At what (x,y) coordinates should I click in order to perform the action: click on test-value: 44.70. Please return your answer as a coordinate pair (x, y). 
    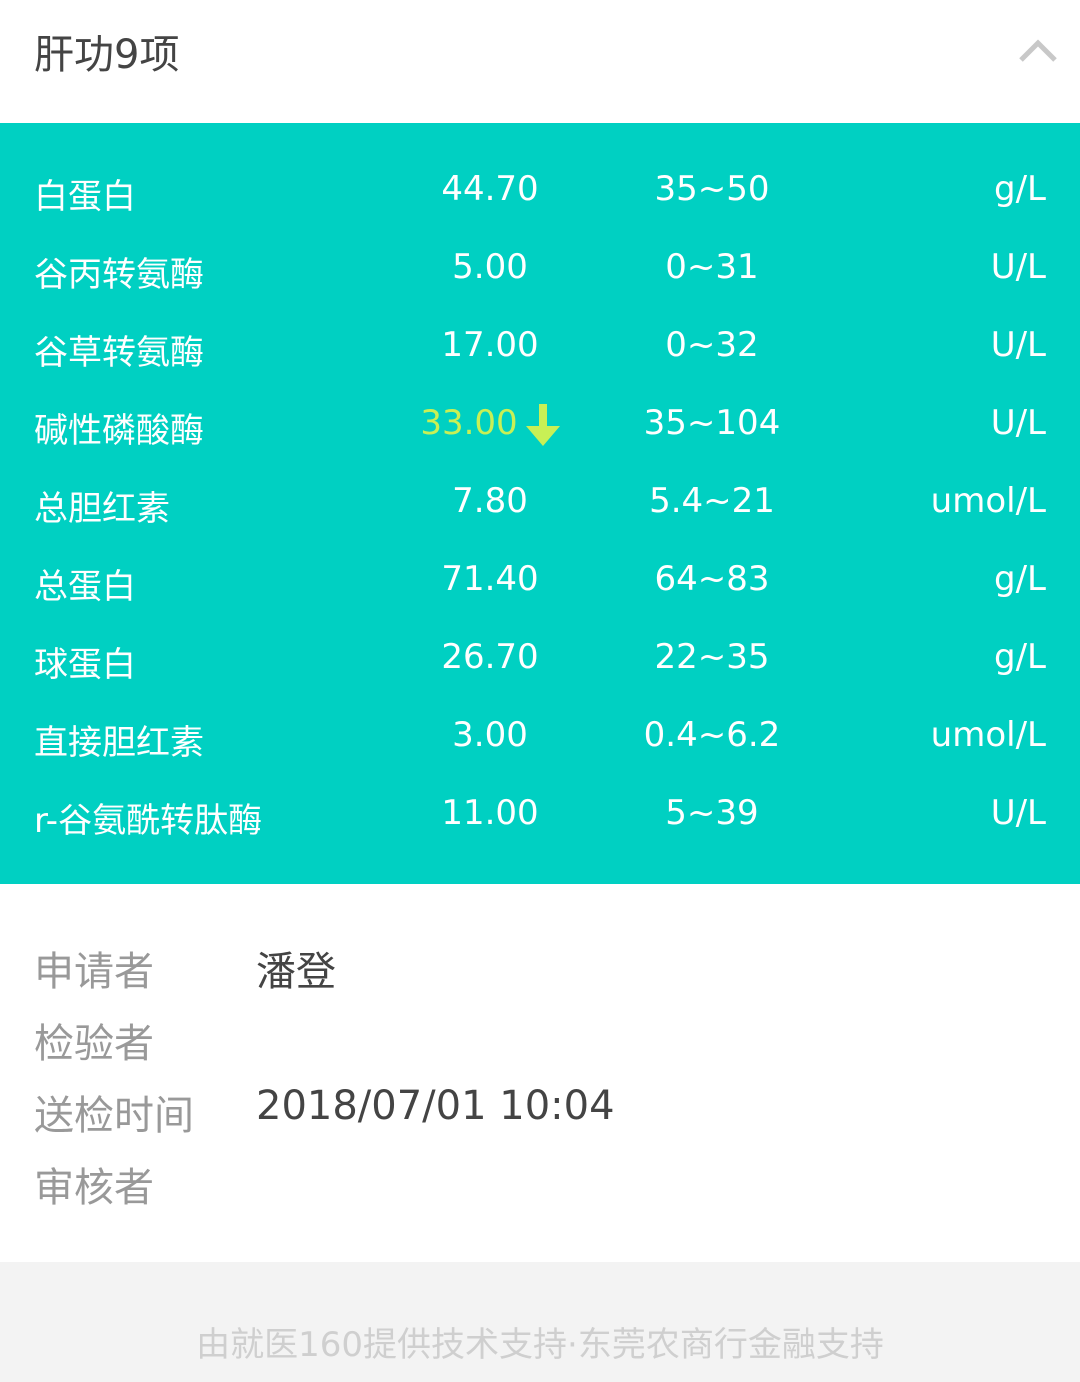
    Looking at the image, I should click on (490, 189).